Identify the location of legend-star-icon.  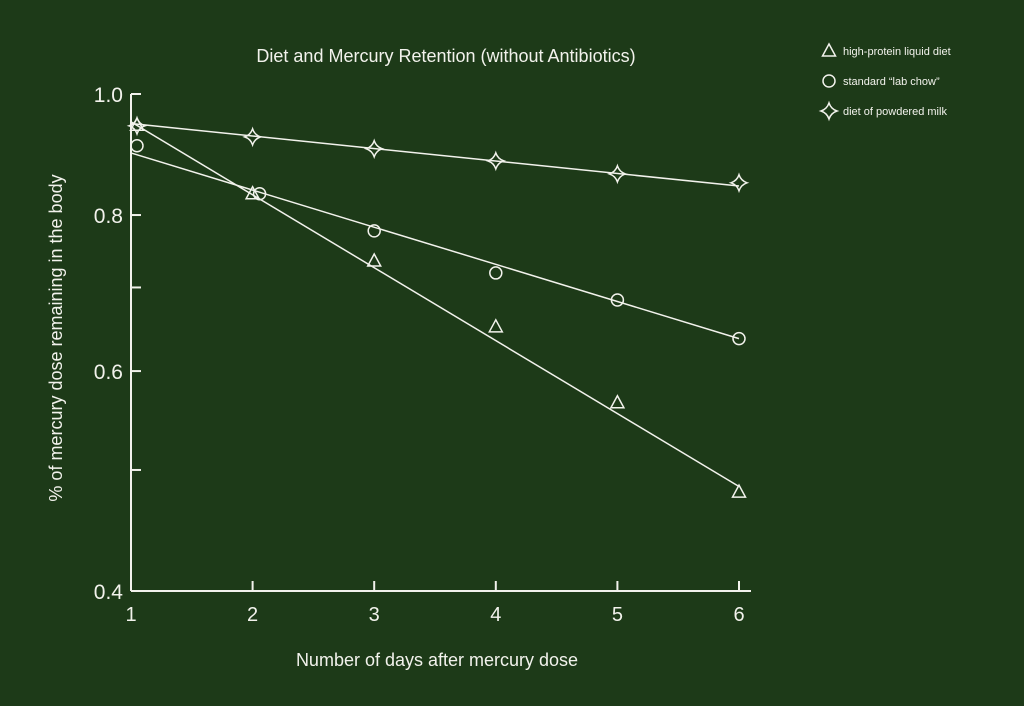
(829, 111).